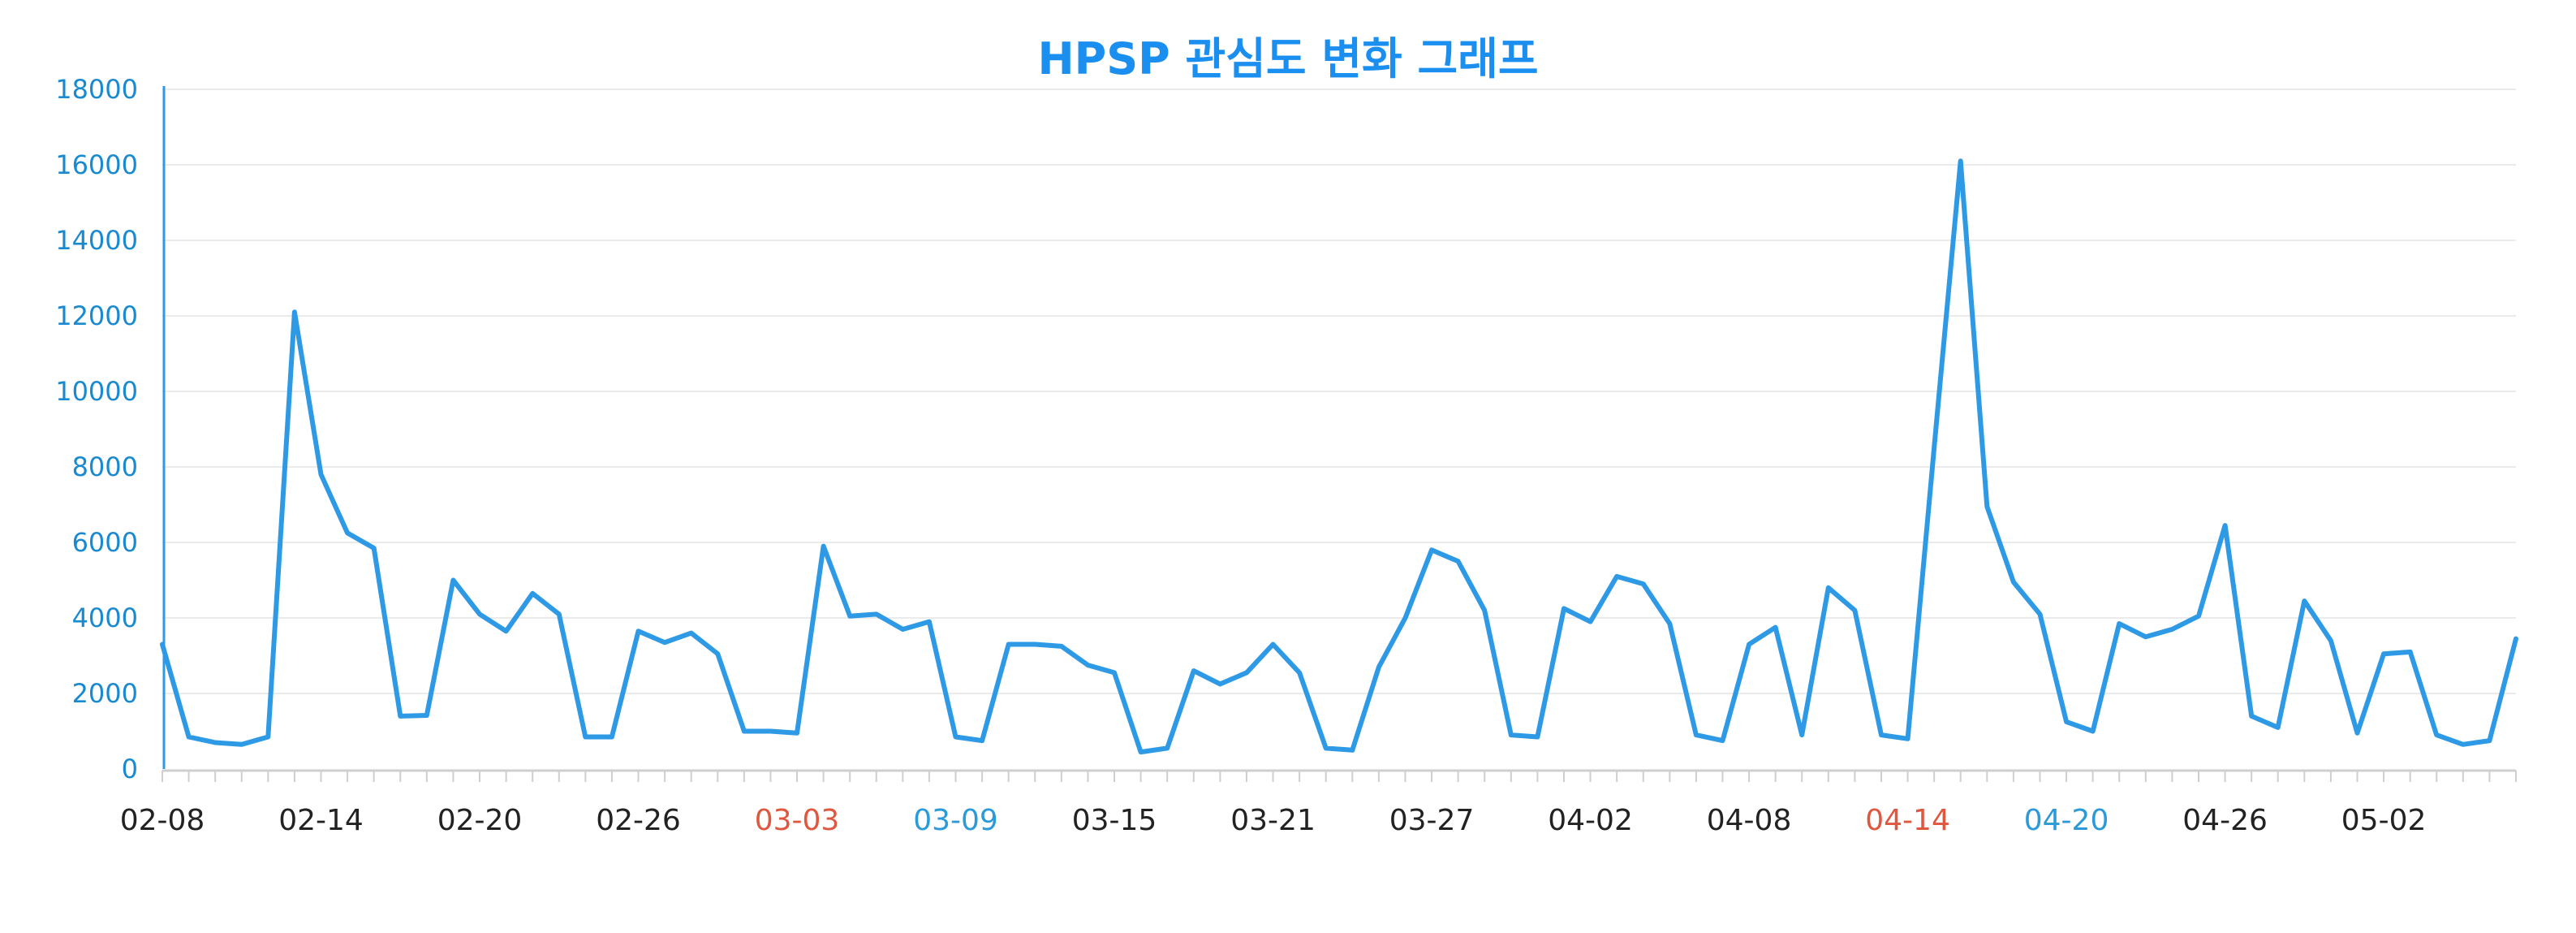 This screenshot has height=933, width=2576. What do you see at coordinates (2384, 820) in the screenshot?
I see `x-tick-label: 05-02` at bounding box center [2384, 820].